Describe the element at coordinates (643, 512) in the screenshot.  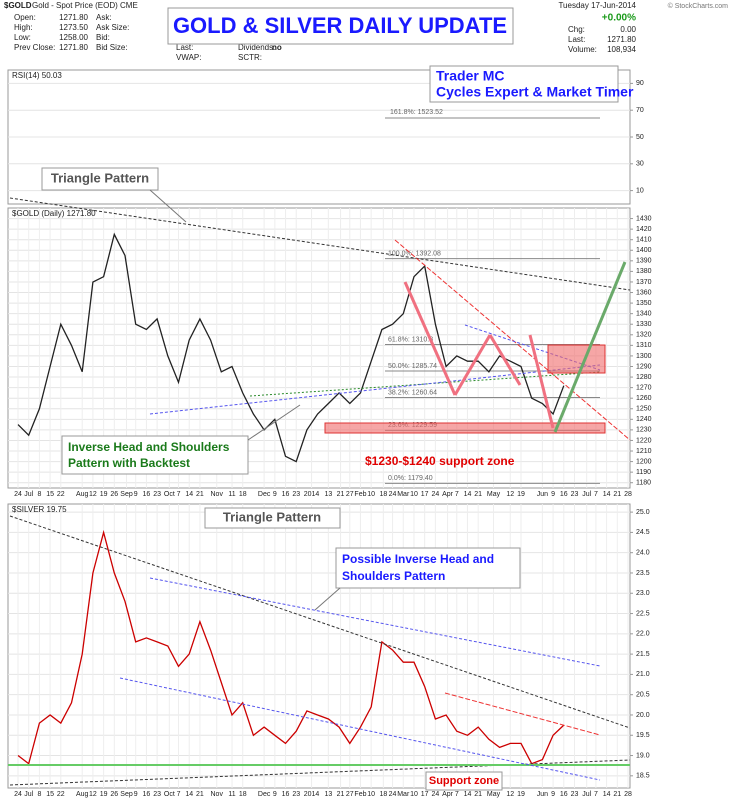
I see `y-tick-label: 25.0` at that location.